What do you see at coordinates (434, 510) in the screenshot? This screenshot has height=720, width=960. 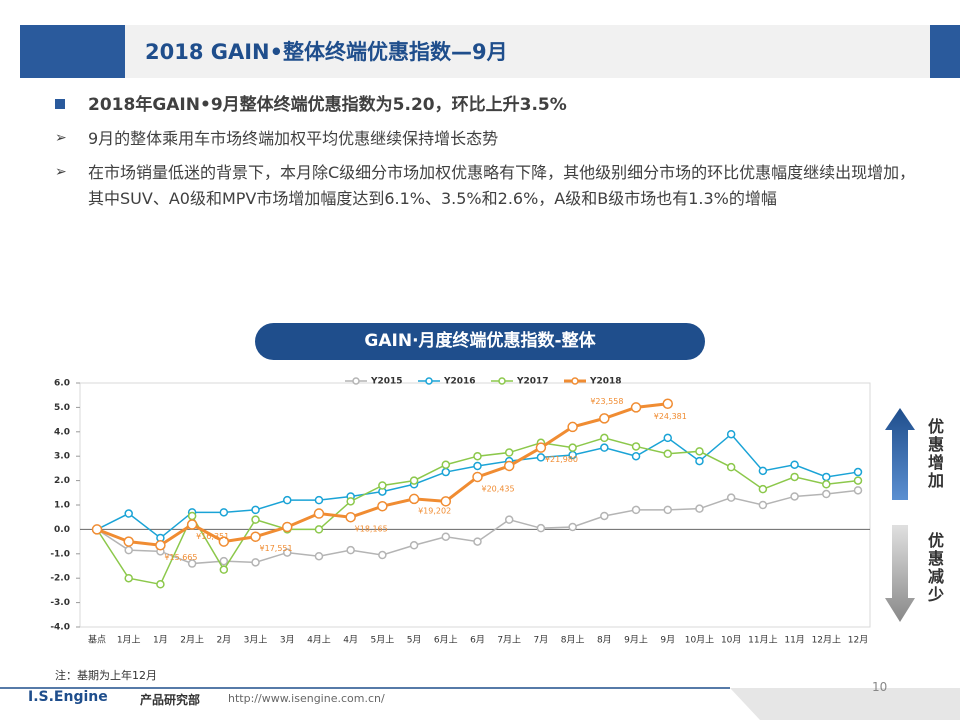 I see `annotation: ¥19,202` at bounding box center [434, 510].